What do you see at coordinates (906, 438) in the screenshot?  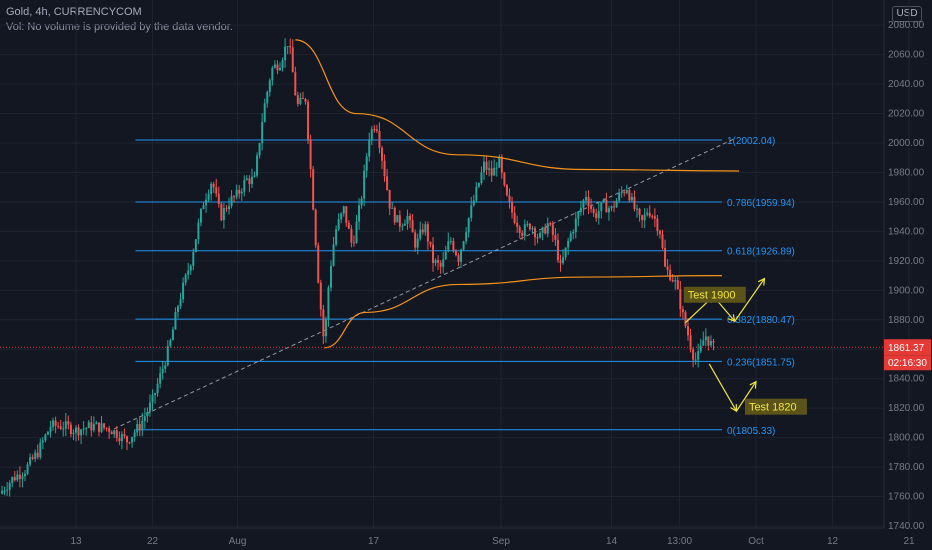 I see `price-tick-label: 1800.00` at bounding box center [906, 438].